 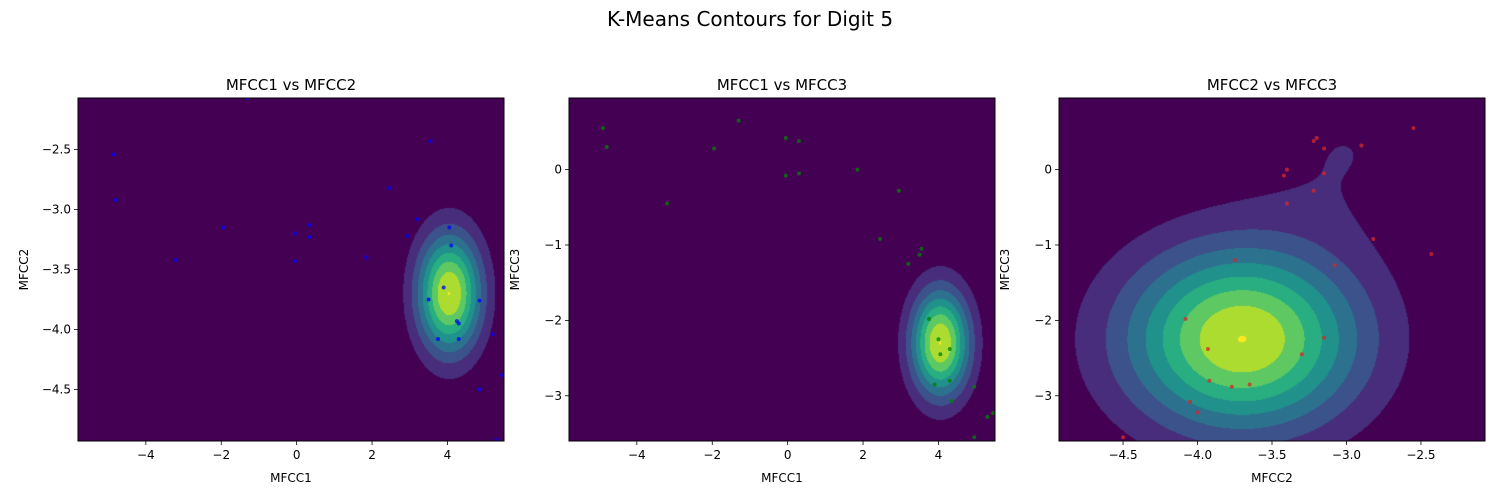 What do you see at coordinates (1271, 455) in the screenshot?
I see `x-tick-label: −3.5` at bounding box center [1271, 455].